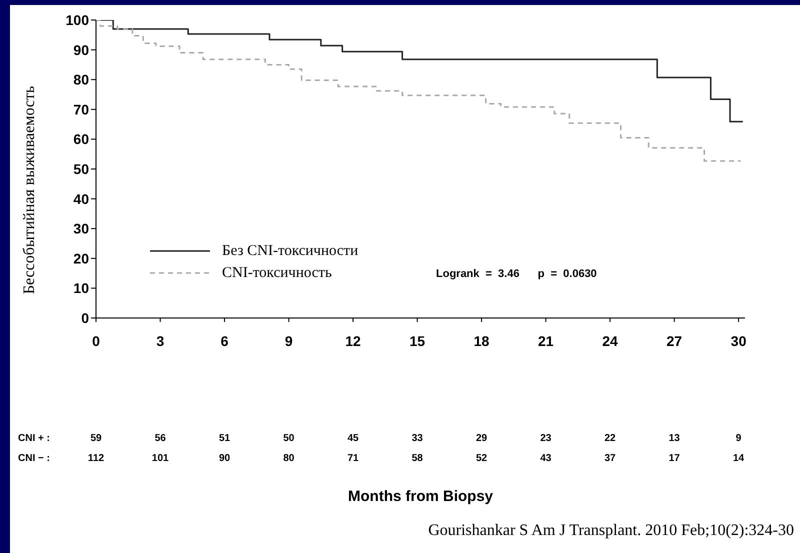 The image size is (800, 553). What do you see at coordinates (381, 458) in the screenshot?
I see `text: CNI − : 112 101 90 80 71 58 52 43 37 17 14` at bounding box center [381, 458].